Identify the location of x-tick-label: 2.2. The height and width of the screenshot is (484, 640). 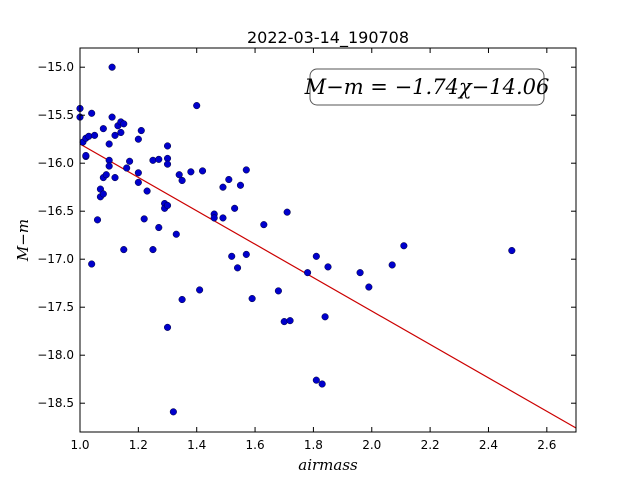
(430, 445).